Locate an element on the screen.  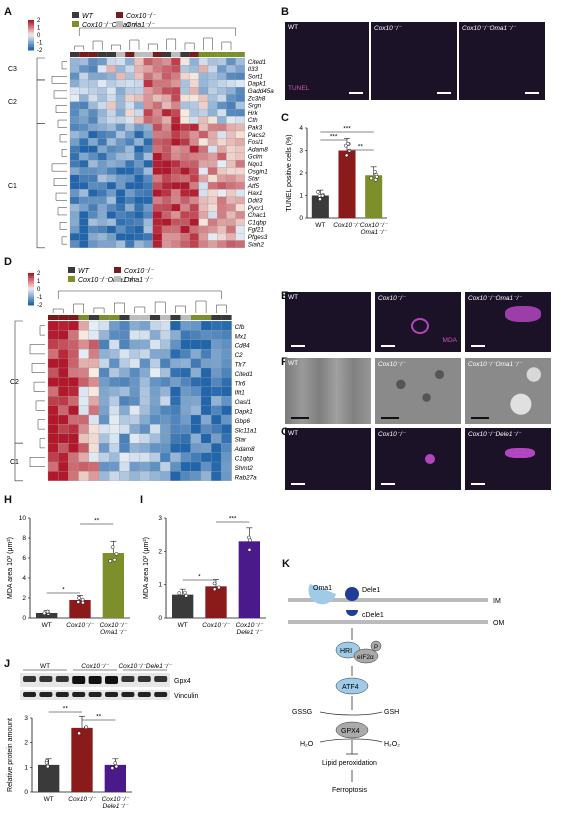
significance-label: * is located at coordinates (199, 577).